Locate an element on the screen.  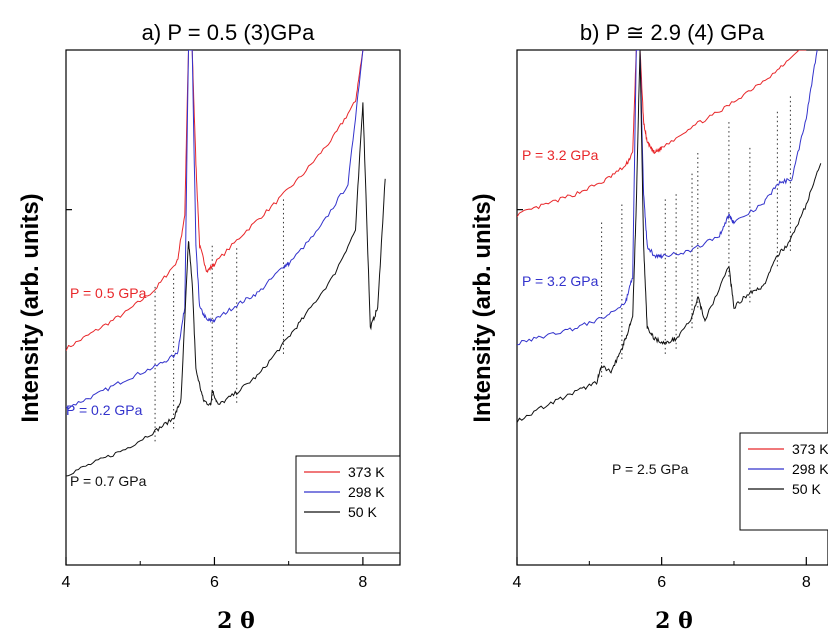
panel-b-legend-label: 298 K is located at coordinates (810, 469).